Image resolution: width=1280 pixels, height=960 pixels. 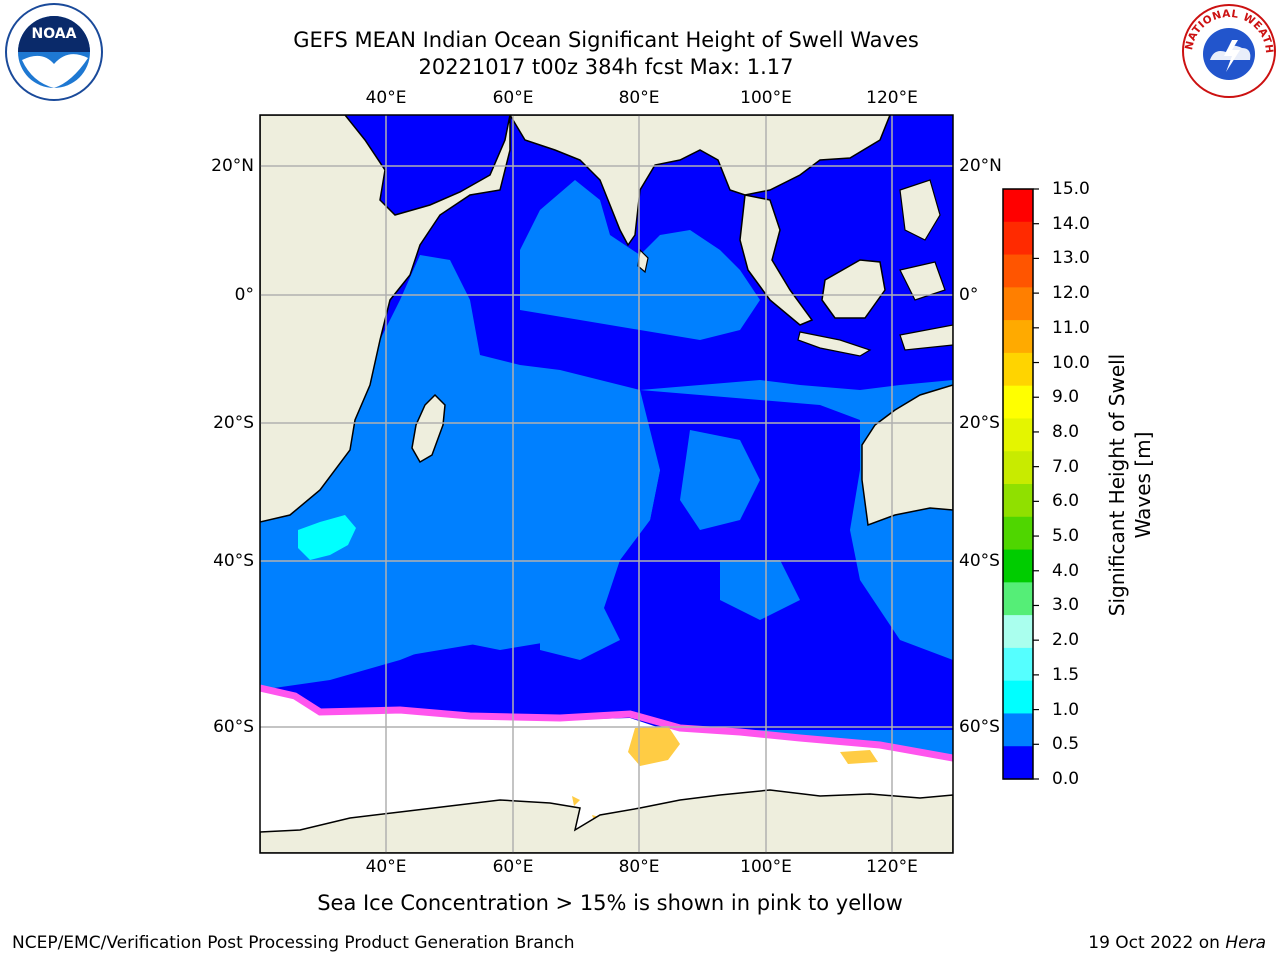 I want to click on colorbar-label: 11.0, so click(x=1071, y=327).